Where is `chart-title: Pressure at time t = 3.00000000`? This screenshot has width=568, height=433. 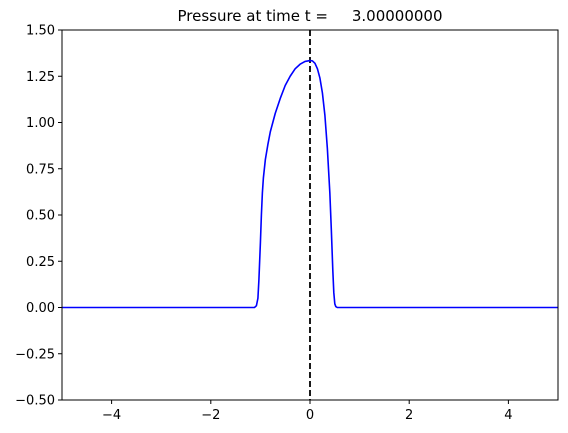
chart-title: Pressure at time t = 3.00000000 is located at coordinates (309, 16).